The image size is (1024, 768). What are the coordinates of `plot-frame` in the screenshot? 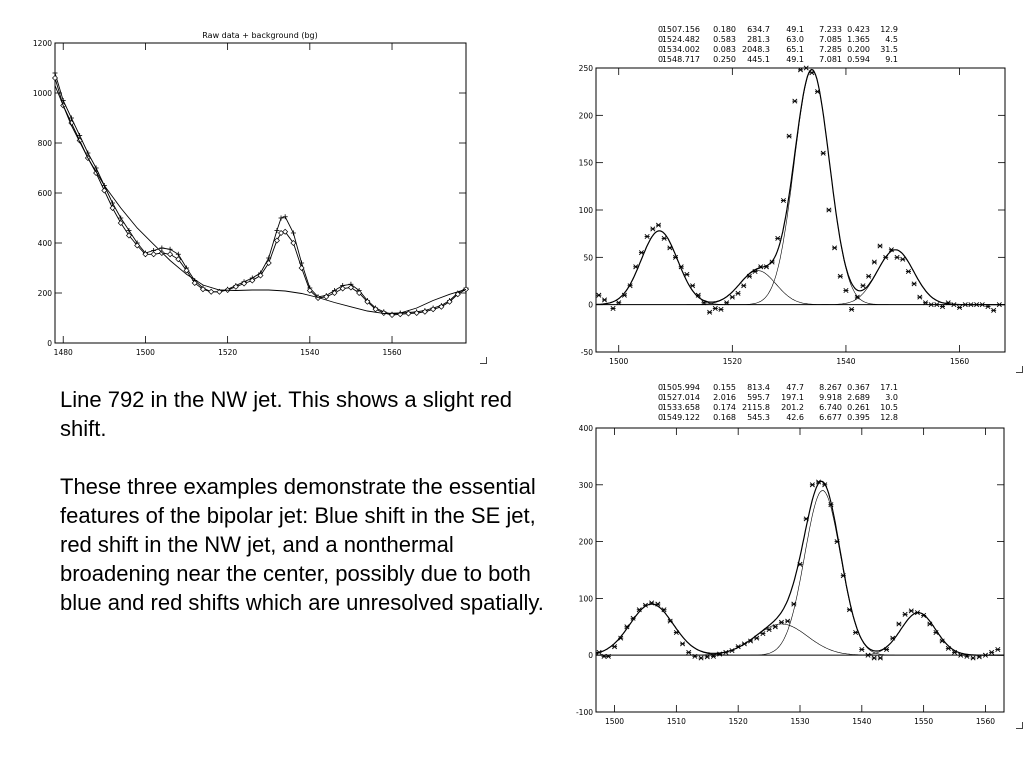 It's located at (800, 570).